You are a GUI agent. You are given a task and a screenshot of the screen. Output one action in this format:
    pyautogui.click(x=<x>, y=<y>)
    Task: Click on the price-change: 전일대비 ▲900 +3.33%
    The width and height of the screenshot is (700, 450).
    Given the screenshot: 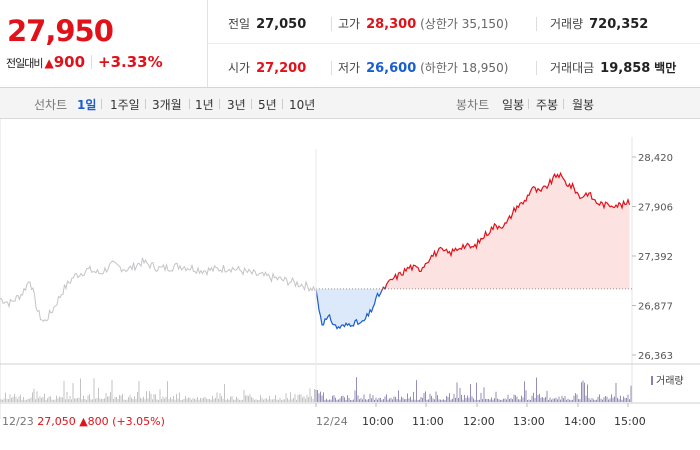 What is the action you would take?
    pyautogui.click(x=84, y=62)
    